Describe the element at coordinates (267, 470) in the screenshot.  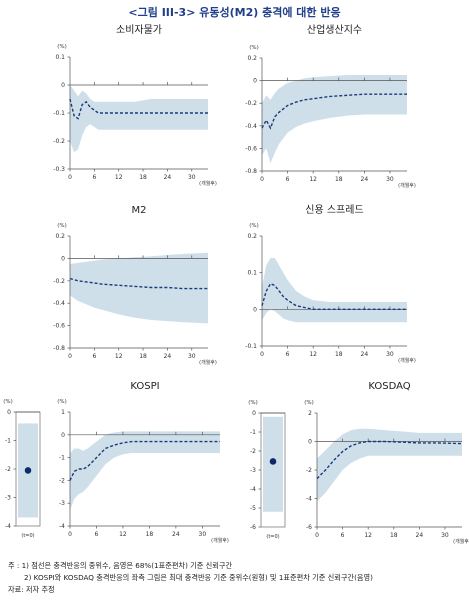
I see `chart-kosdaq-max: (%) 0 -1 -2 -3 -4 -5 -6 (t=0)` at that location.